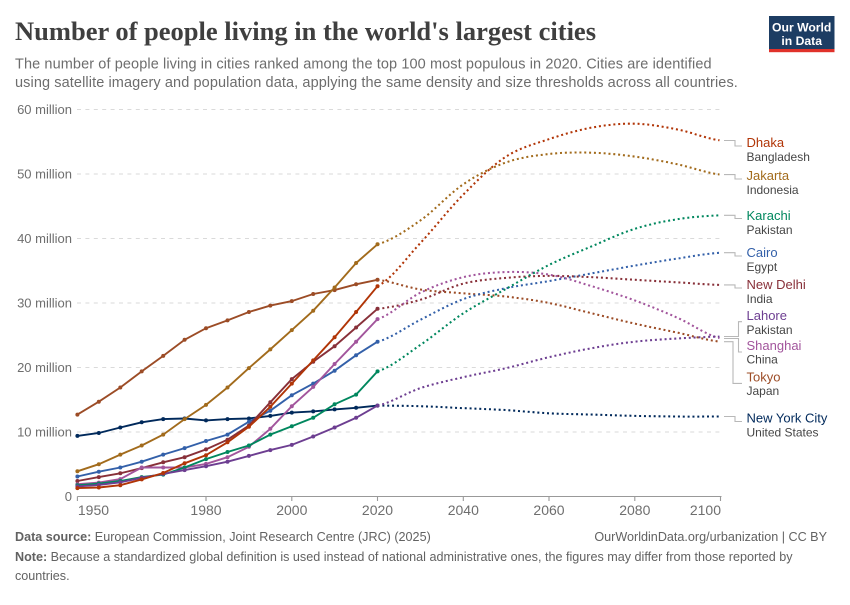  What do you see at coordinates (763, 360) in the screenshot?
I see `svg-text: China` at bounding box center [763, 360].